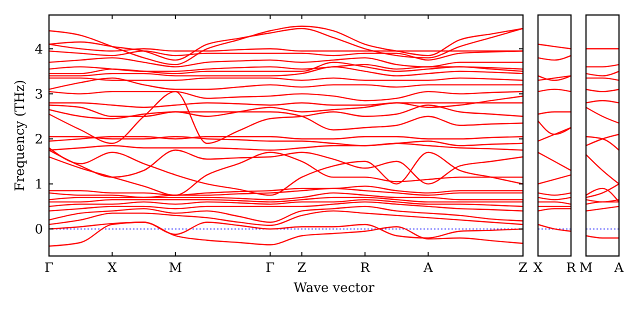  What do you see at coordinates (38, 140) in the screenshot?
I see `y-tick-label: 2` at bounding box center [38, 140].